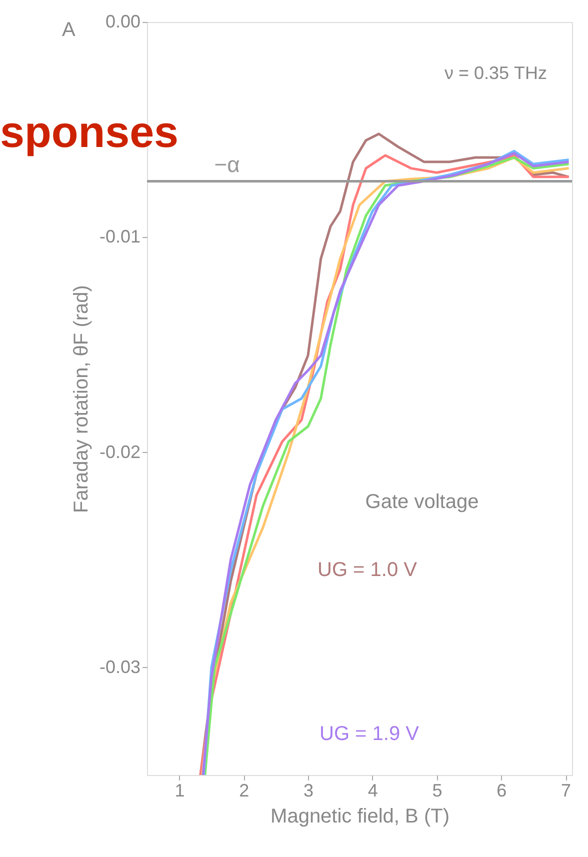 This screenshot has height=857, width=588. What do you see at coordinates (81, 399) in the screenshot?
I see `y-axis-title: Faraday rotation, θF (rad)` at bounding box center [81, 399].